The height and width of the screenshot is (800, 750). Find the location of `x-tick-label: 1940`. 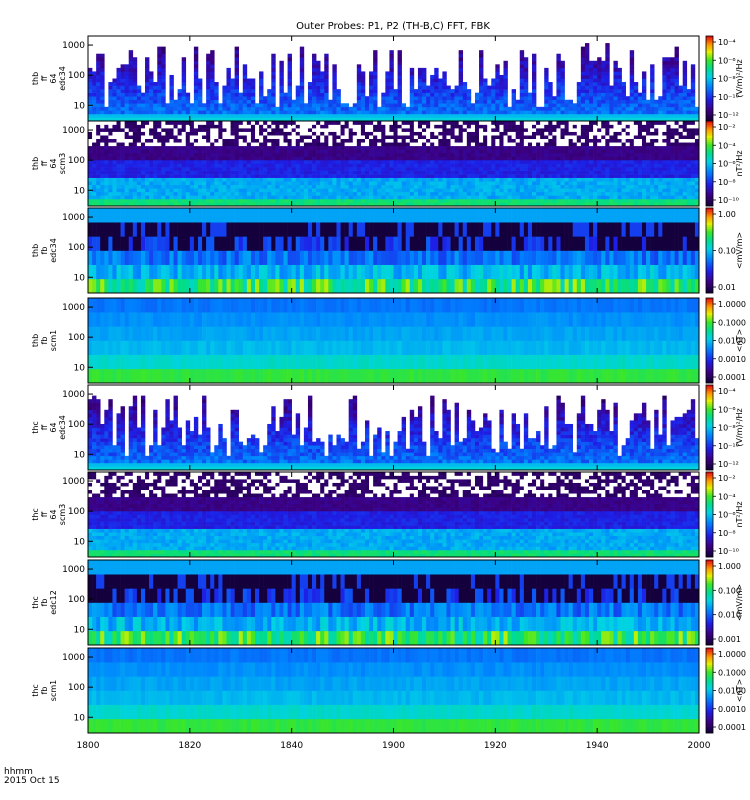

x-tick-label: 1940 is located at coordinates (597, 746).